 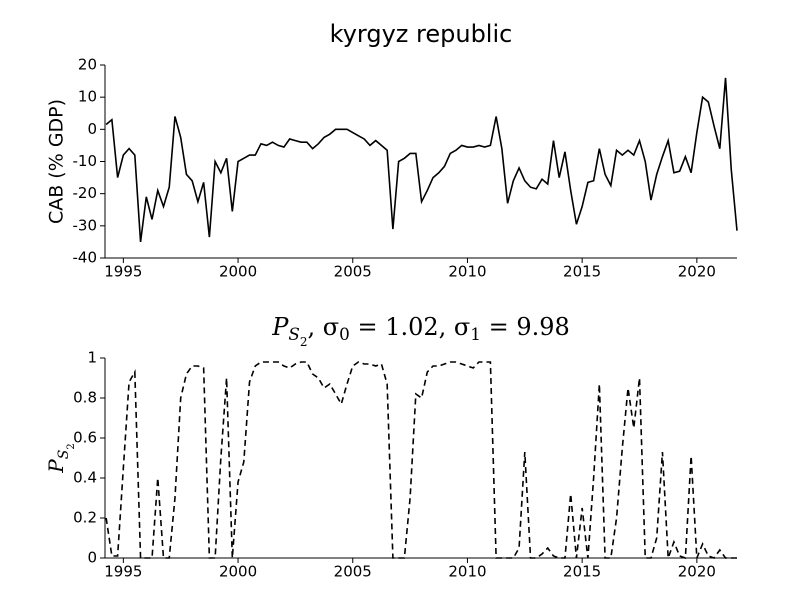 I want to click on text-part: , σ, so click(x=324, y=327).